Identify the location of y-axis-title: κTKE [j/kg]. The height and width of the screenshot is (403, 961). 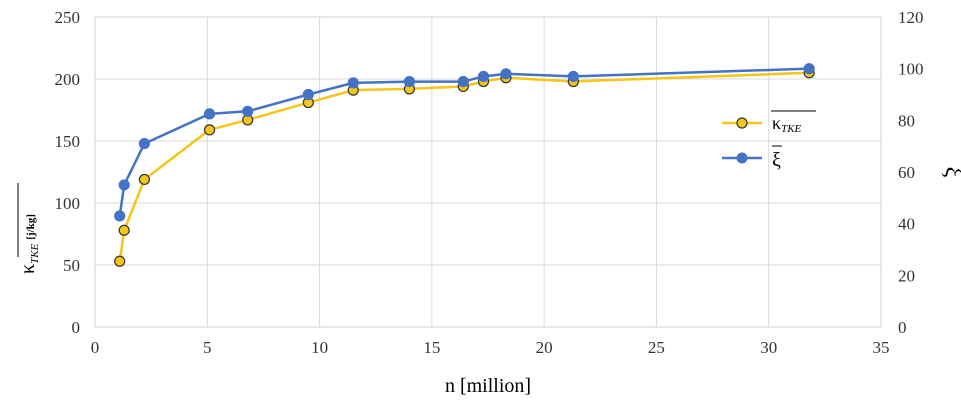
(29, 228).